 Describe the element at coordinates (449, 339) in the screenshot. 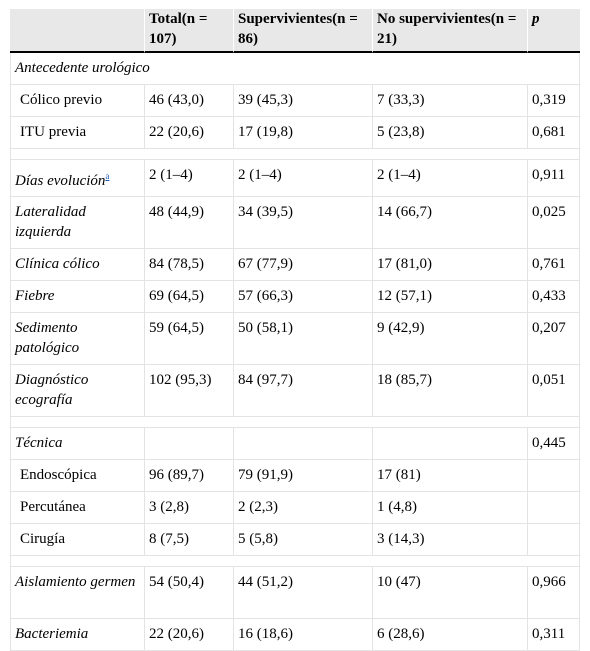

I see `cell-non-survivors: 9 (42,9)` at that location.